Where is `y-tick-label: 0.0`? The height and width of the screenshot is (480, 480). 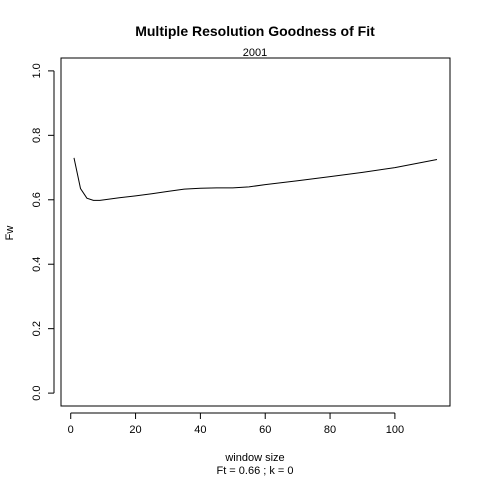 y-tick-label: 0.0 is located at coordinates (37, 392).